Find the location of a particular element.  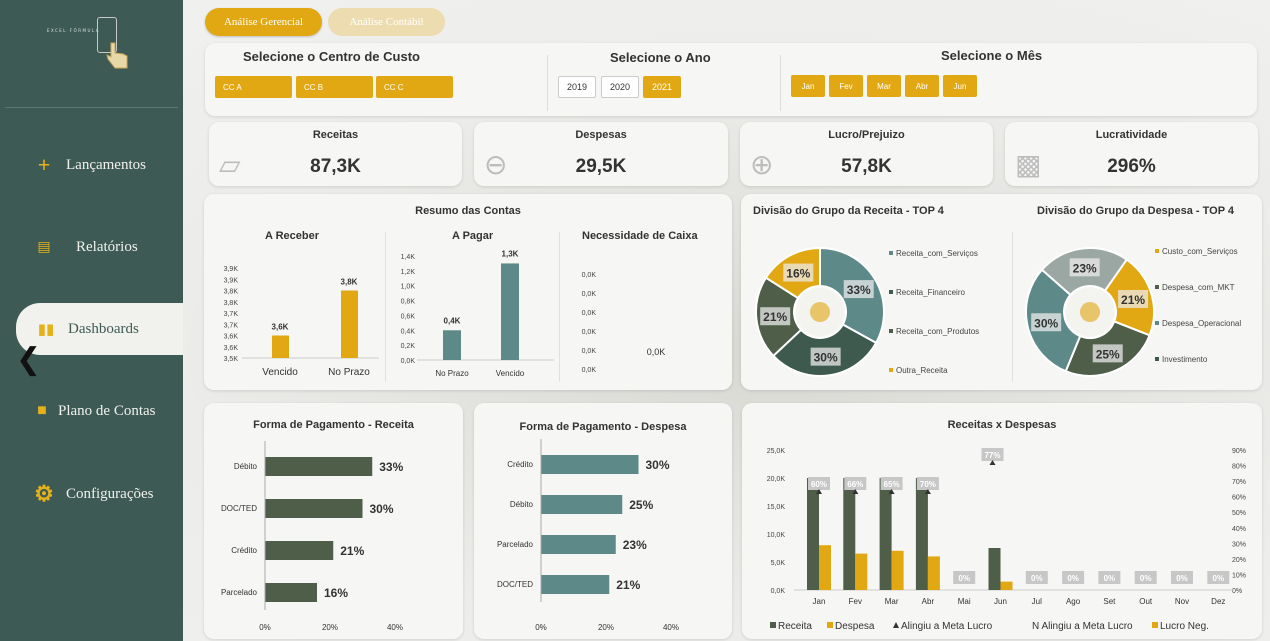

y2-tick-label: 90% is located at coordinates (1239, 451).